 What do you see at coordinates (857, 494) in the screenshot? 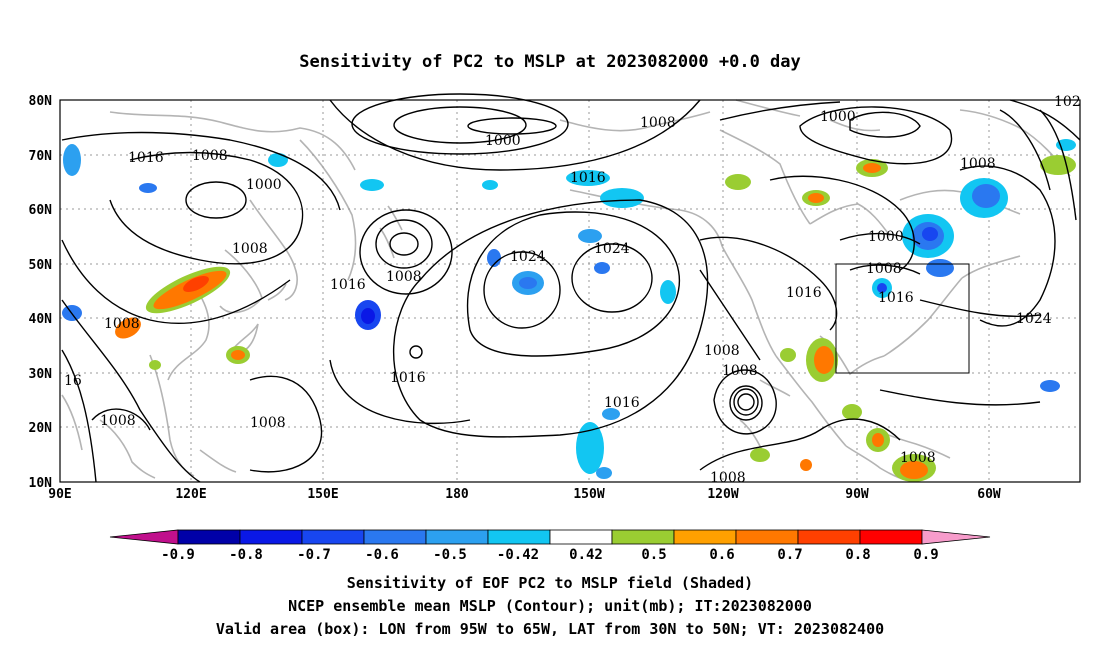
I see `lon-label: 90W` at bounding box center [857, 494].